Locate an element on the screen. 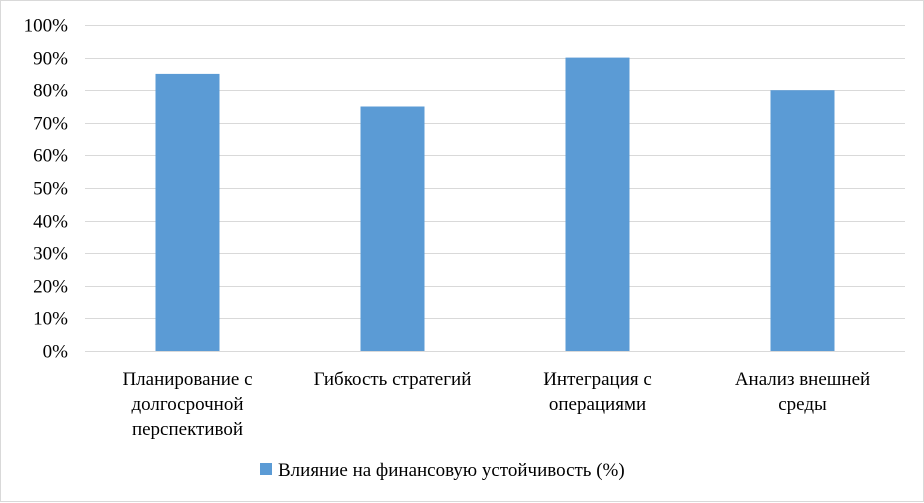 The width and height of the screenshot is (924, 503). y-tick-label: 20% is located at coordinates (50, 287).